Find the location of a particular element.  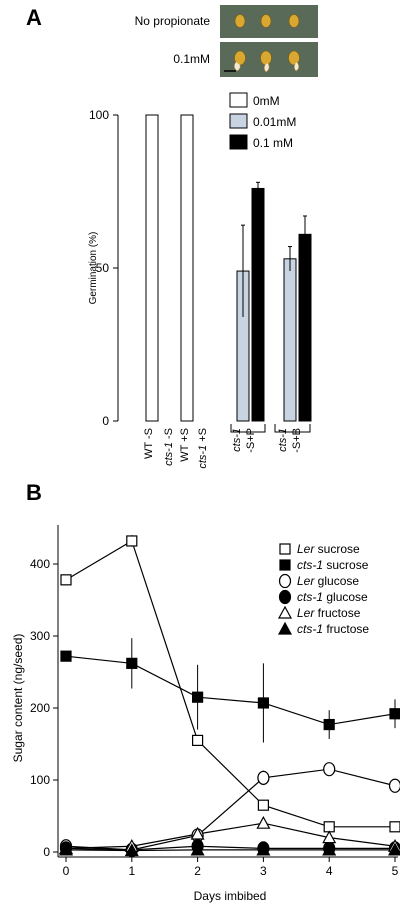

xtick-label-wt-s: WT +S is located at coordinates (185, 445).